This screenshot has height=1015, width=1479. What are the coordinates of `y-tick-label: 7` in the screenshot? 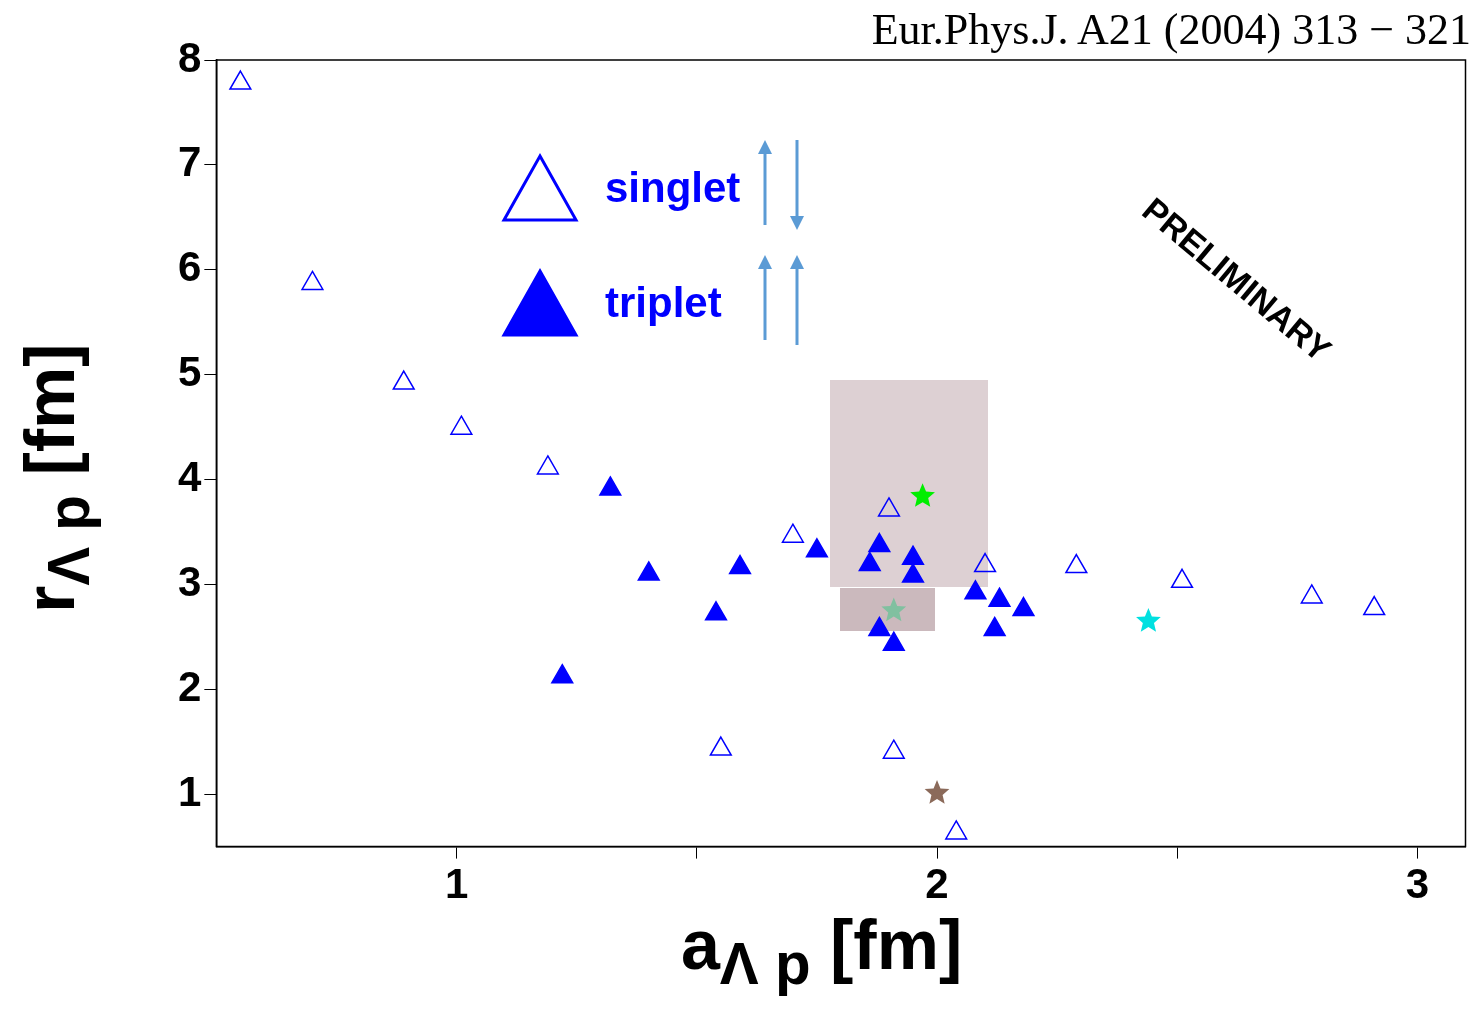 It's located at (190, 162).